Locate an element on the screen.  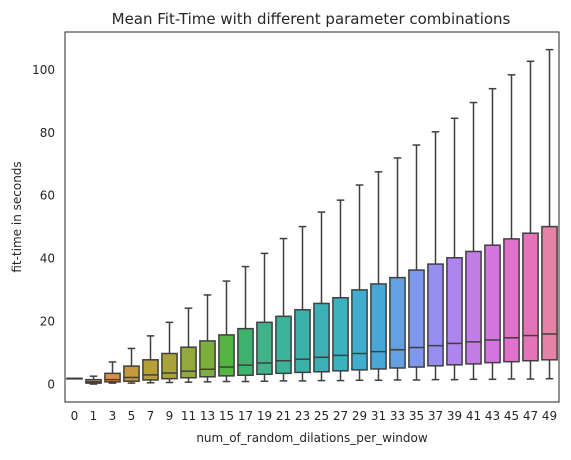
x-tick-label: 17 is located at coordinates (245, 416).